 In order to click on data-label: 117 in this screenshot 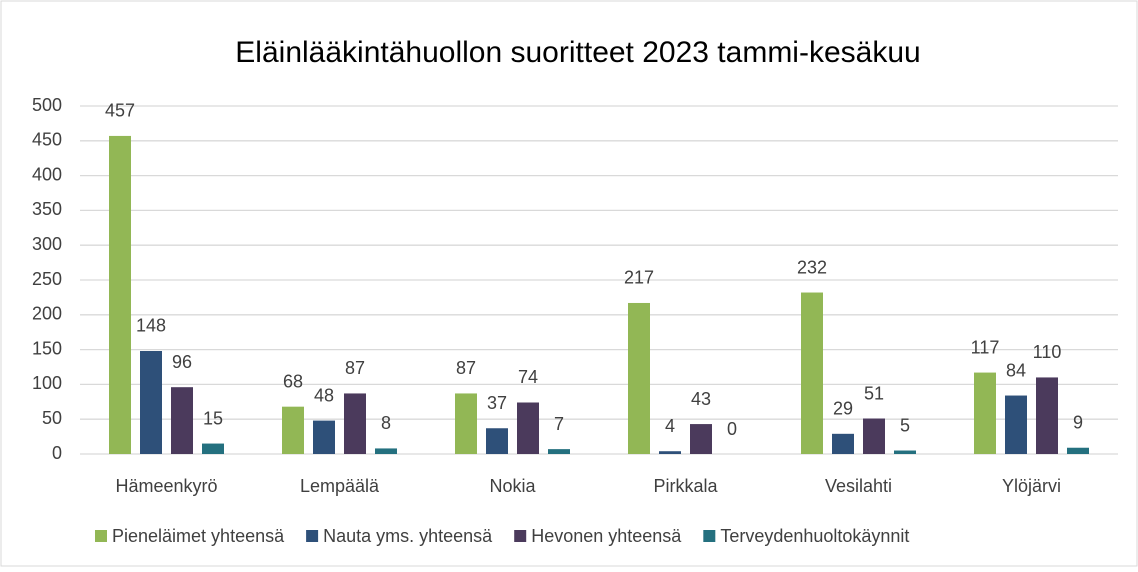, I will do `click(985, 347)`.